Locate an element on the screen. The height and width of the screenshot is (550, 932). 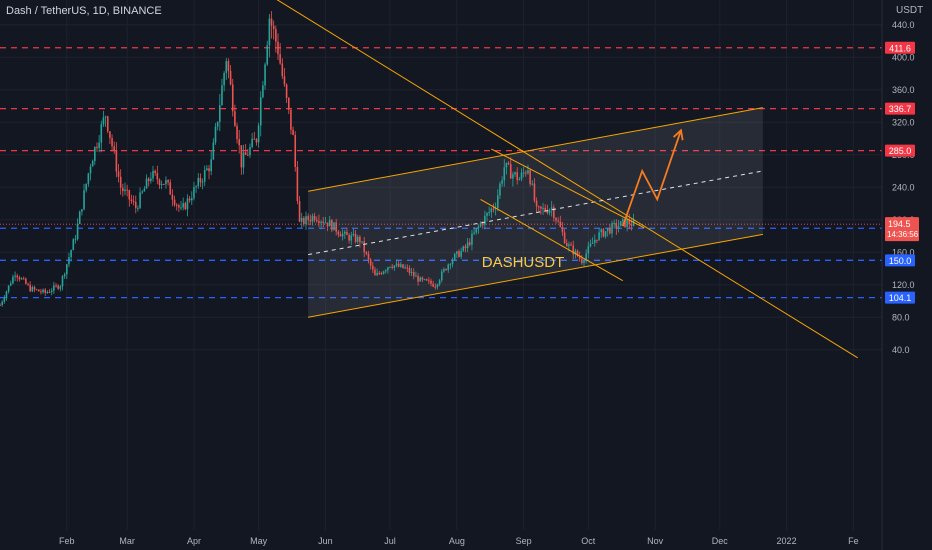
time-axis: Feb Mar Apr May Jun Jul Aug Sep Oct Nov Dec 2022 Fe is located at coordinates (459, 541).